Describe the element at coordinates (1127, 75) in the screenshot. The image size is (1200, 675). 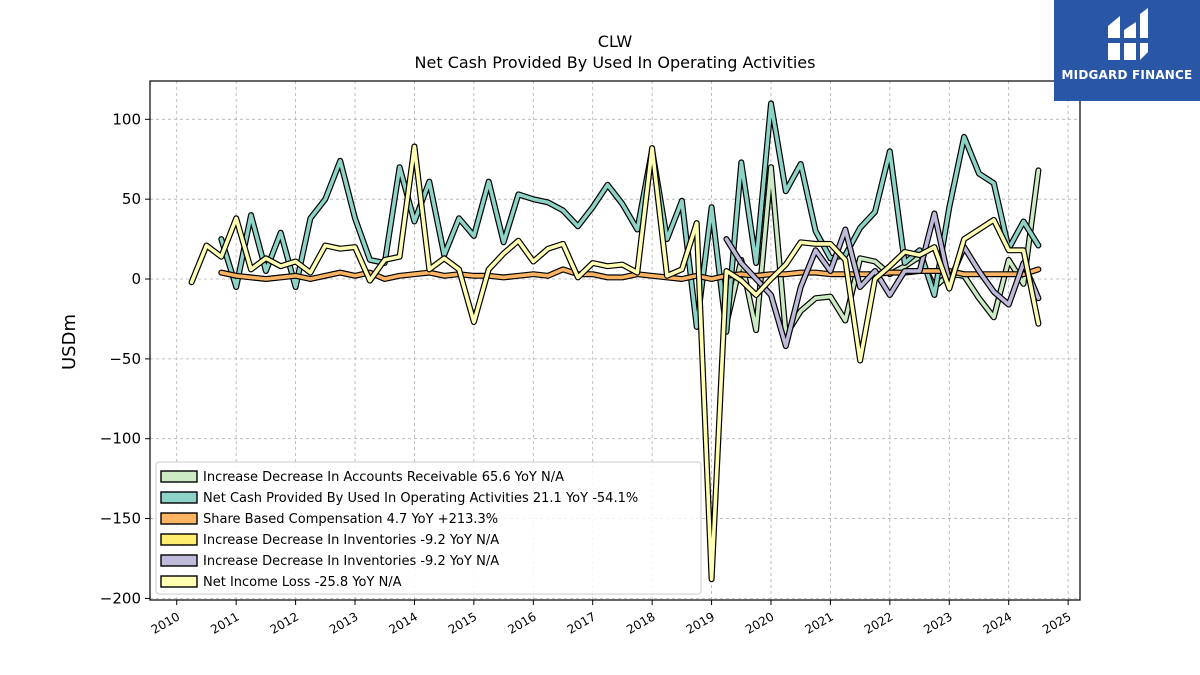
I see `logo-text: MIDGARD FINANCE` at that location.